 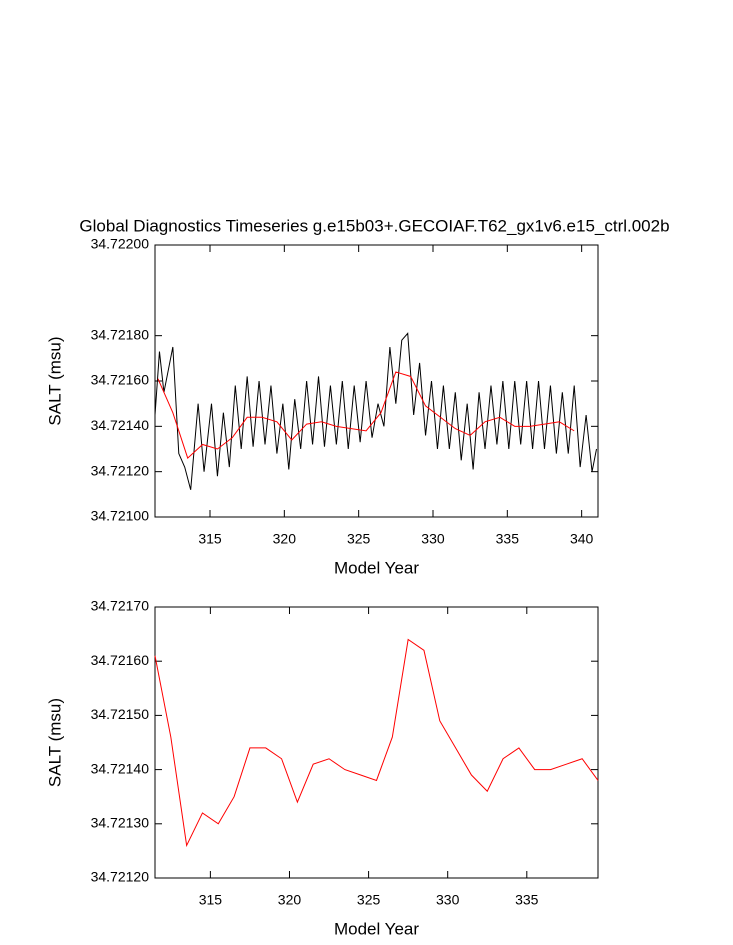 What do you see at coordinates (120, 606) in the screenshot?
I see `y-tick-label: 34.72170` at bounding box center [120, 606].